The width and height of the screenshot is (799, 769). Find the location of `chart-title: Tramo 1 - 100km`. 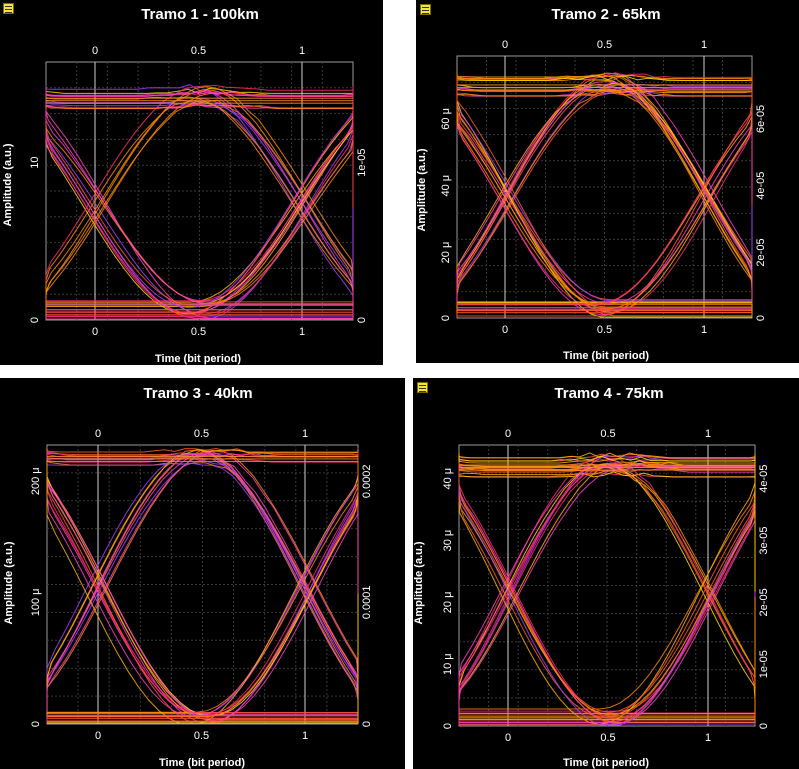

chart-title: Tramo 1 - 100km is located at coordinates (200, 14).